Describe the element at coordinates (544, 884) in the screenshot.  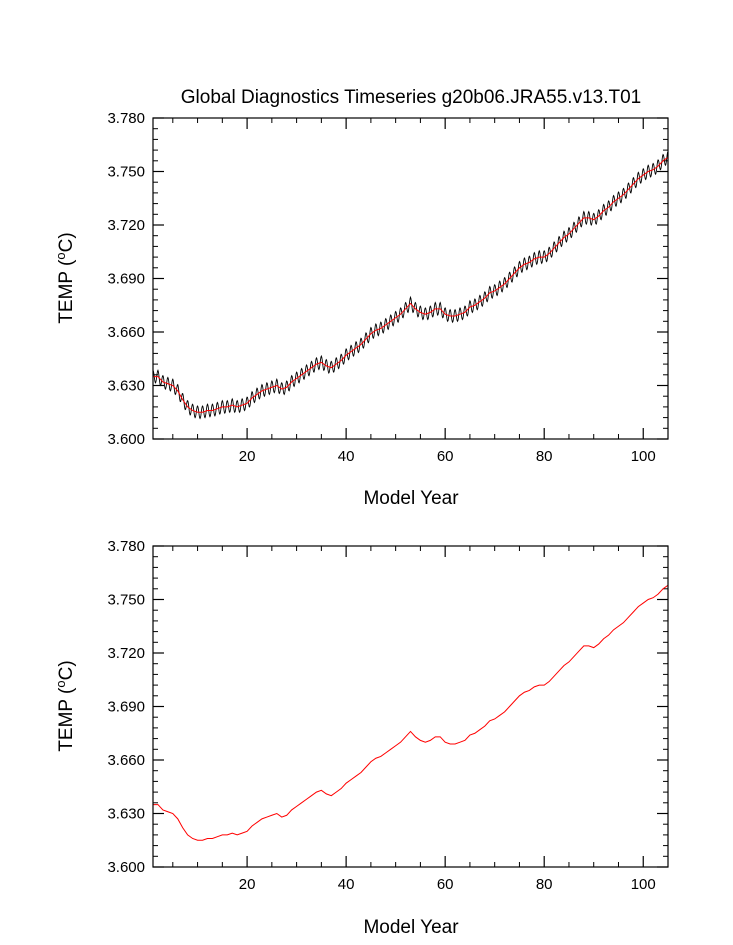
I see `bottom-chart-x-tick-label: 80` at that location.